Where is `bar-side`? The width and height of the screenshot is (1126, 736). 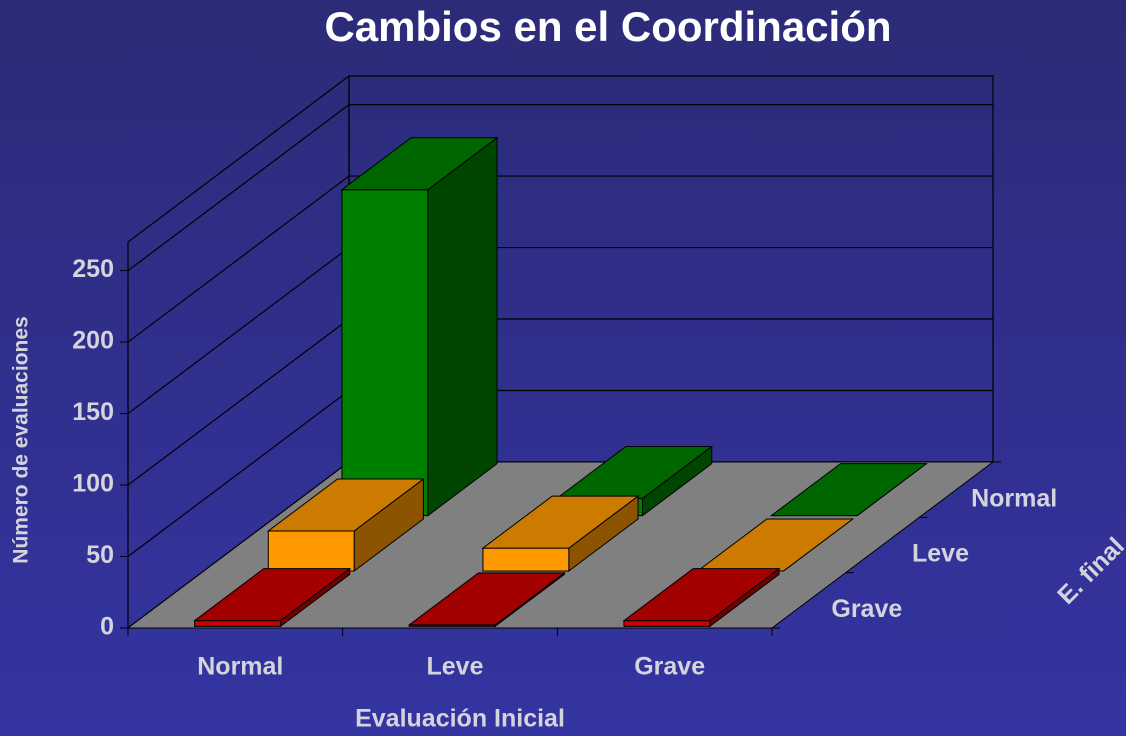 bar-side is located at coordinates (462, 326).